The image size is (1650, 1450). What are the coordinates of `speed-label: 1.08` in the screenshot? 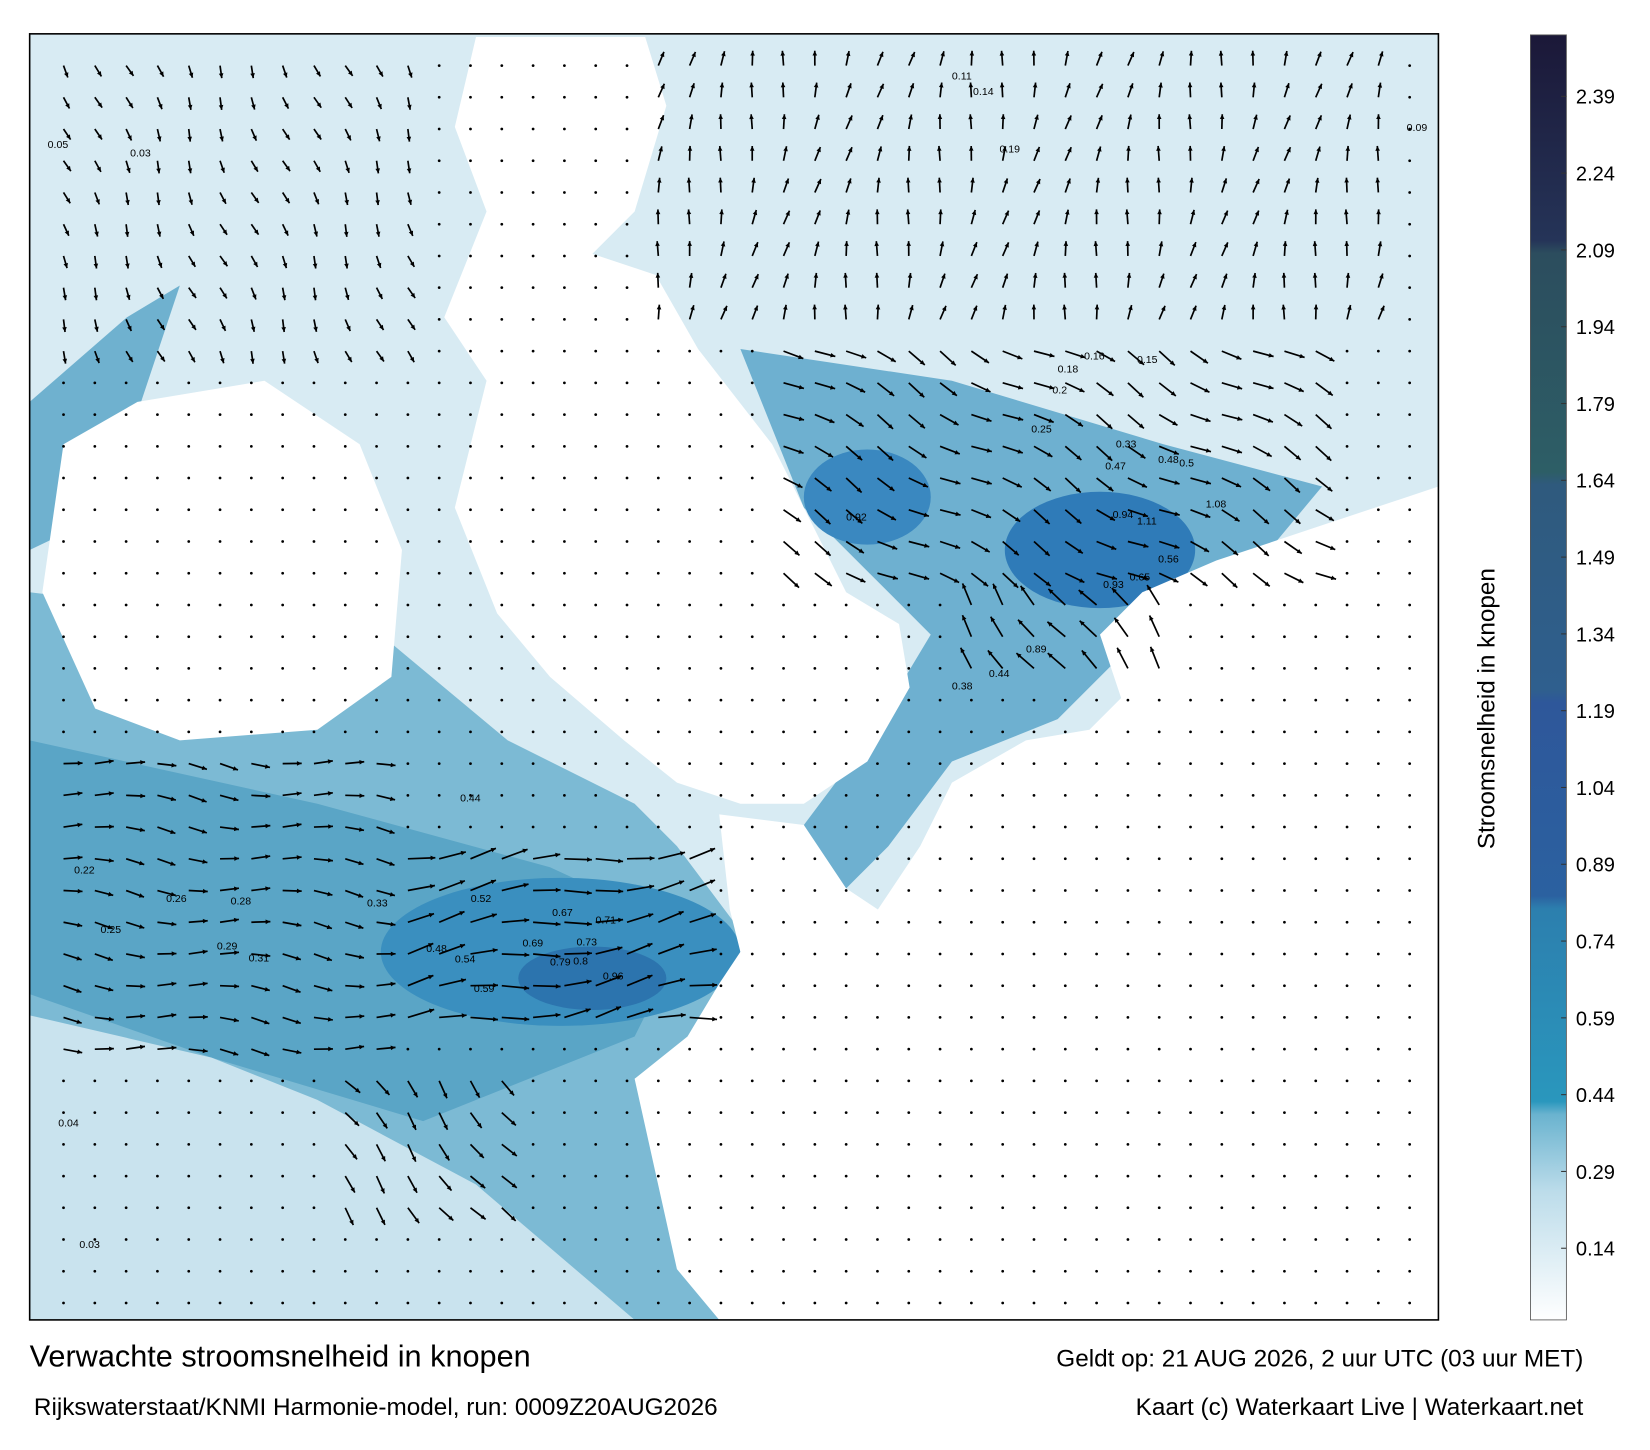 It's located at (1216, 505).